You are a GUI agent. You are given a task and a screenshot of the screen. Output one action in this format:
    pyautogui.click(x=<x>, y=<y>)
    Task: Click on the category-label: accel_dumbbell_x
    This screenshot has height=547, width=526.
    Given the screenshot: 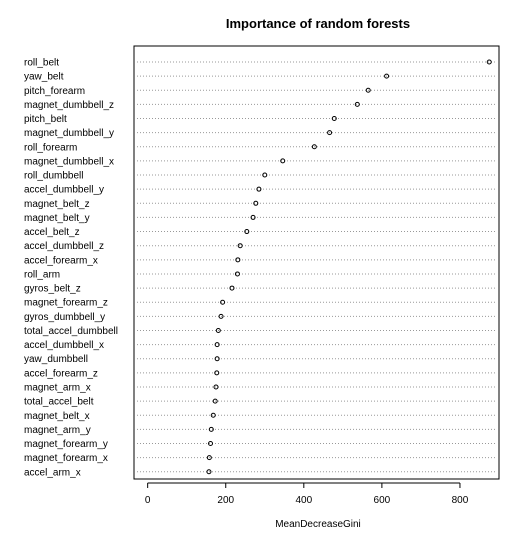 What is the action you would take?
    pyautogui.click(x=64, y=345)
    